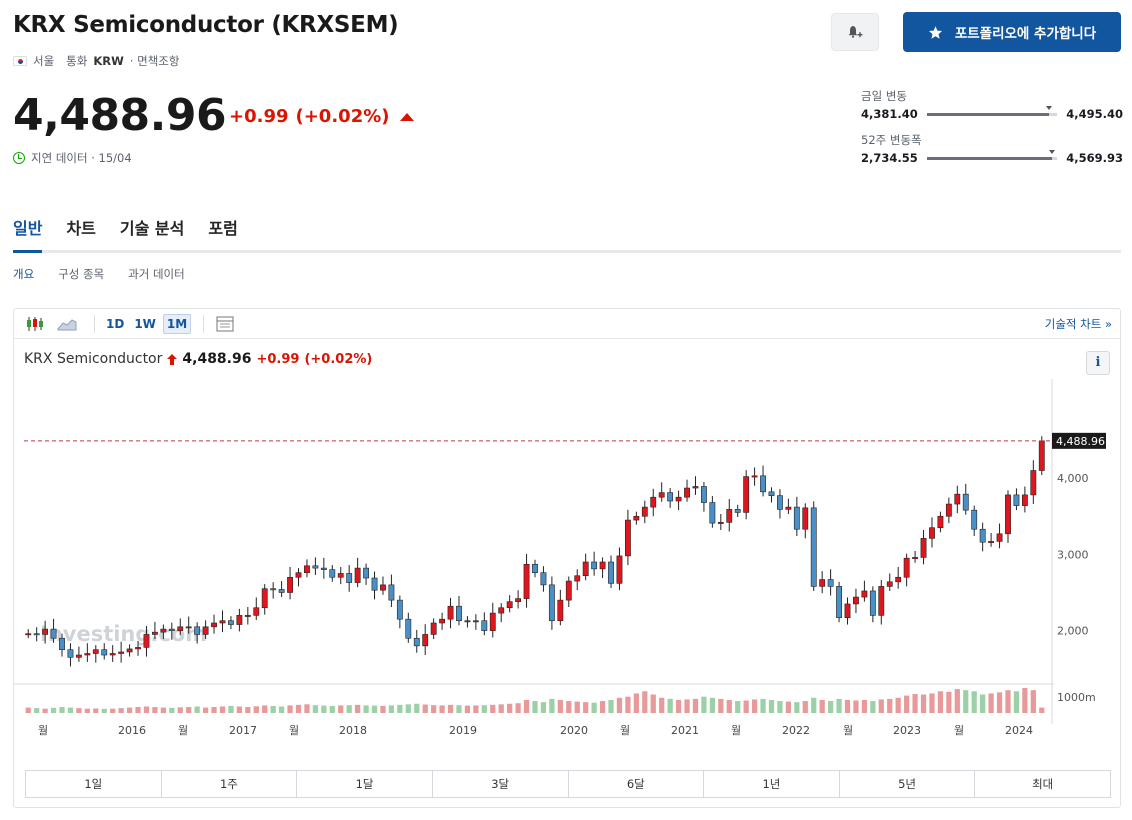 The width and height of the screenshot is (1132, 820). Describe the element at coordinates (1043, 784) in the screenshot. I see `period-max: 최대` at that location.